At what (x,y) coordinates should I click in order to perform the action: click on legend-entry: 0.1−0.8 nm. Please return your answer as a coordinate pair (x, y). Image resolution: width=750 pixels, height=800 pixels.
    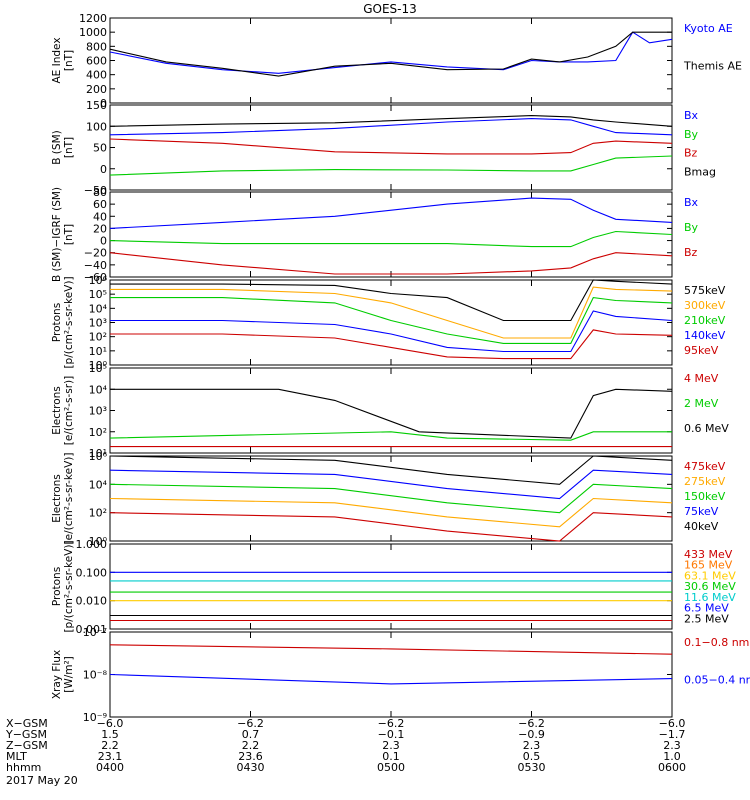
    Looking at the image, I should click on (716, 642).